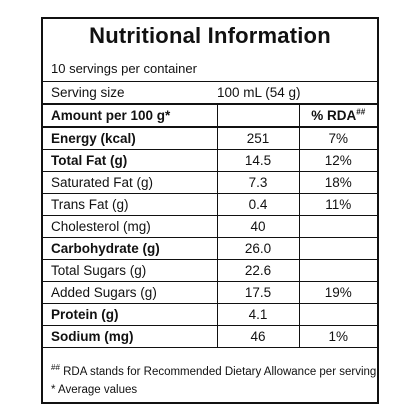 The image size is (420, 420). I want to click on nutrient-row-added-sugars: Added Sugars (g) 17.5 19%, so click(210, 292).